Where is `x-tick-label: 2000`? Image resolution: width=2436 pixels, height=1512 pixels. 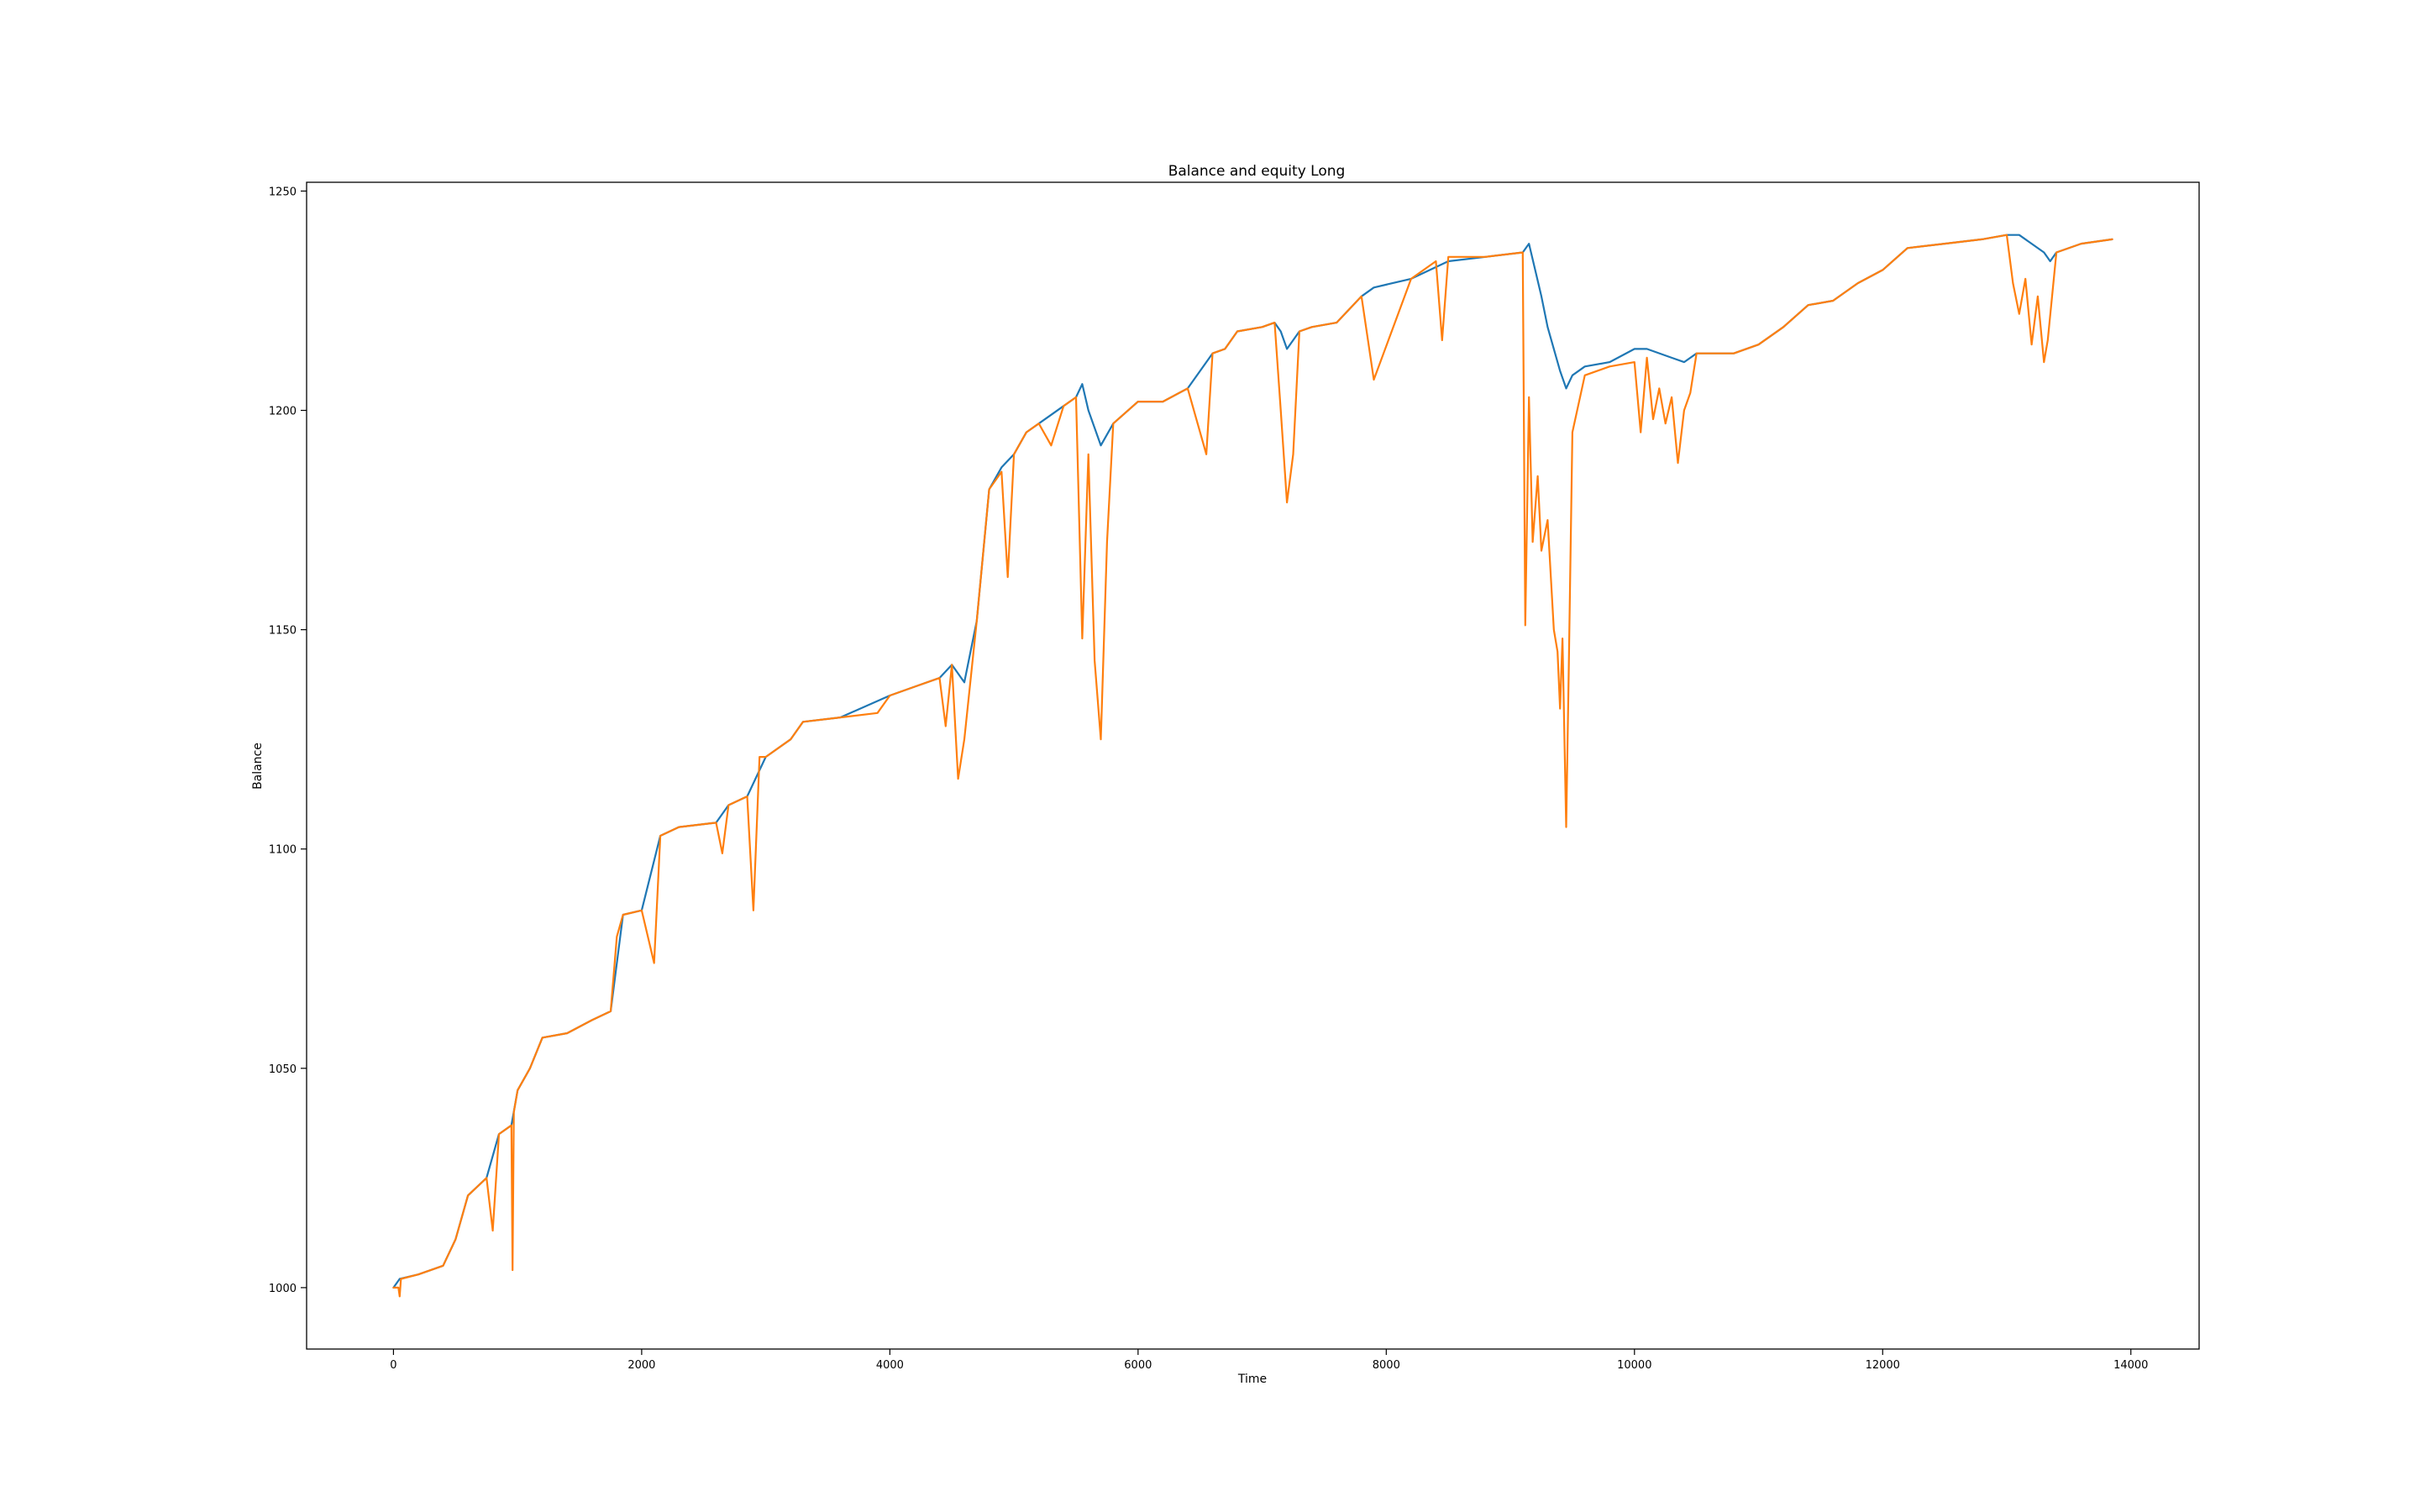
x-tick-label: 2000 is located at coordinates (641, 1365).